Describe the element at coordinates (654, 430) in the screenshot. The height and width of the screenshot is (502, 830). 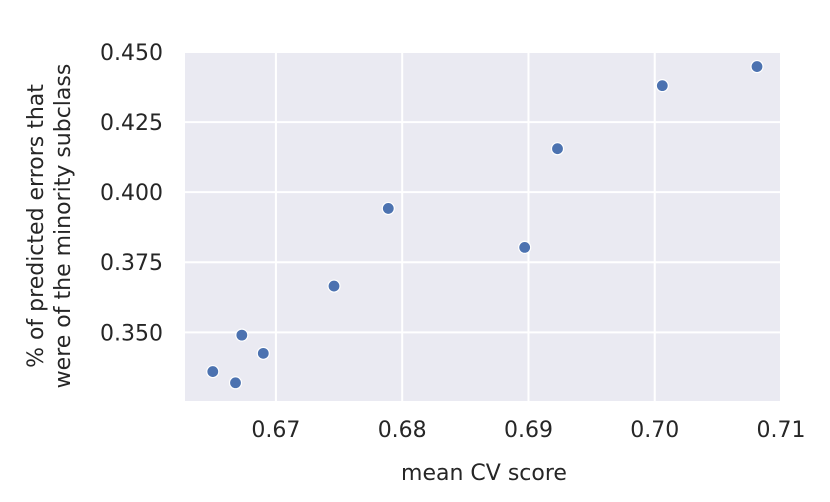
I see `x-tick-label: 0.70` at that location.